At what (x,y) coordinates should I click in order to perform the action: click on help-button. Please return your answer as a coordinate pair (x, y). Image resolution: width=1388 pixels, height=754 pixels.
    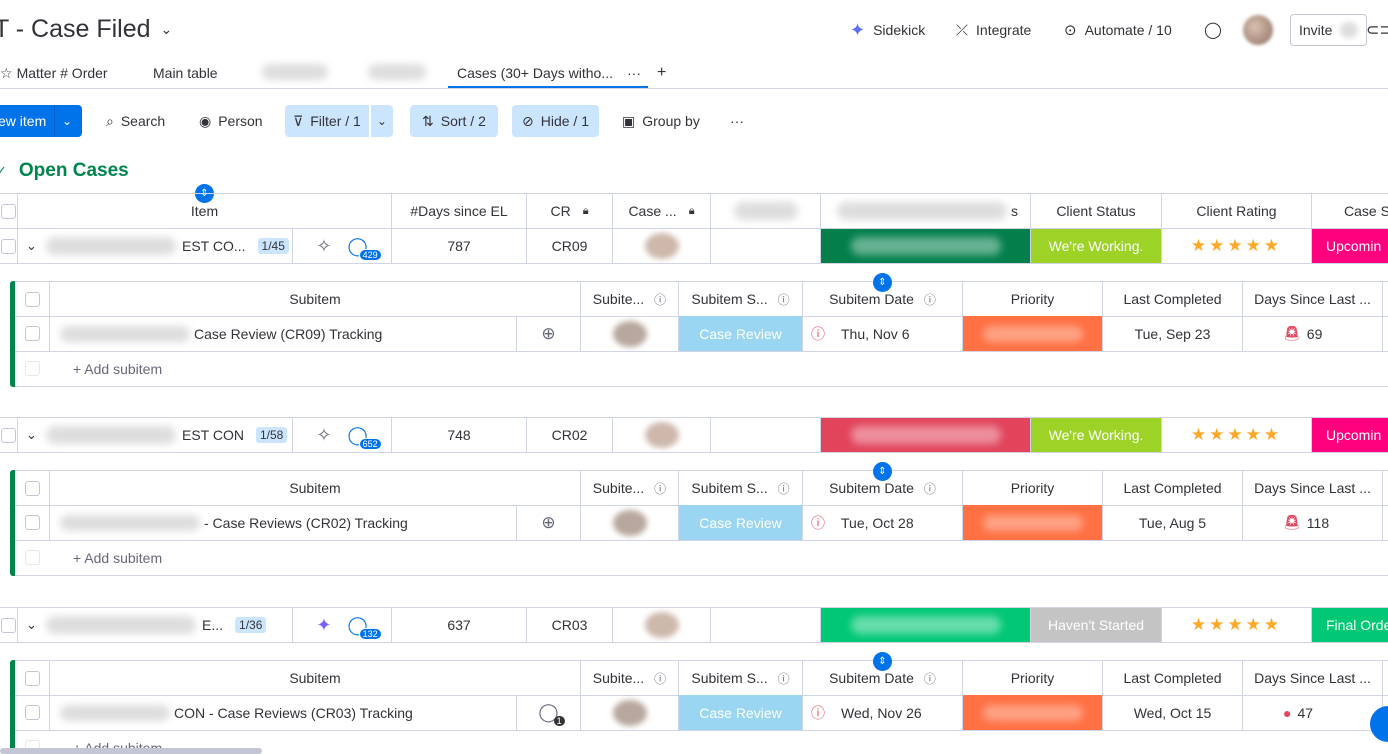
    Looking at the image, I should click on (1379, 724).